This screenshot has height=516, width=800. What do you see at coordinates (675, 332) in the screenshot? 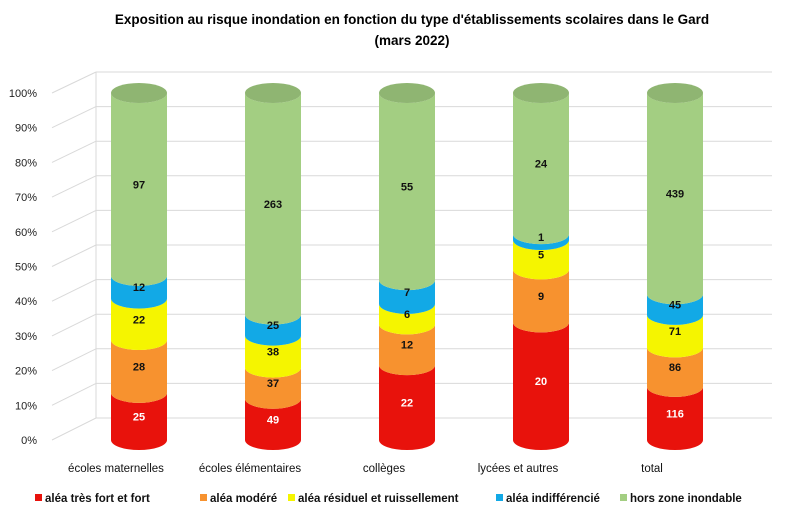
I see `data-label: 71` at bounding box center [675, 332].